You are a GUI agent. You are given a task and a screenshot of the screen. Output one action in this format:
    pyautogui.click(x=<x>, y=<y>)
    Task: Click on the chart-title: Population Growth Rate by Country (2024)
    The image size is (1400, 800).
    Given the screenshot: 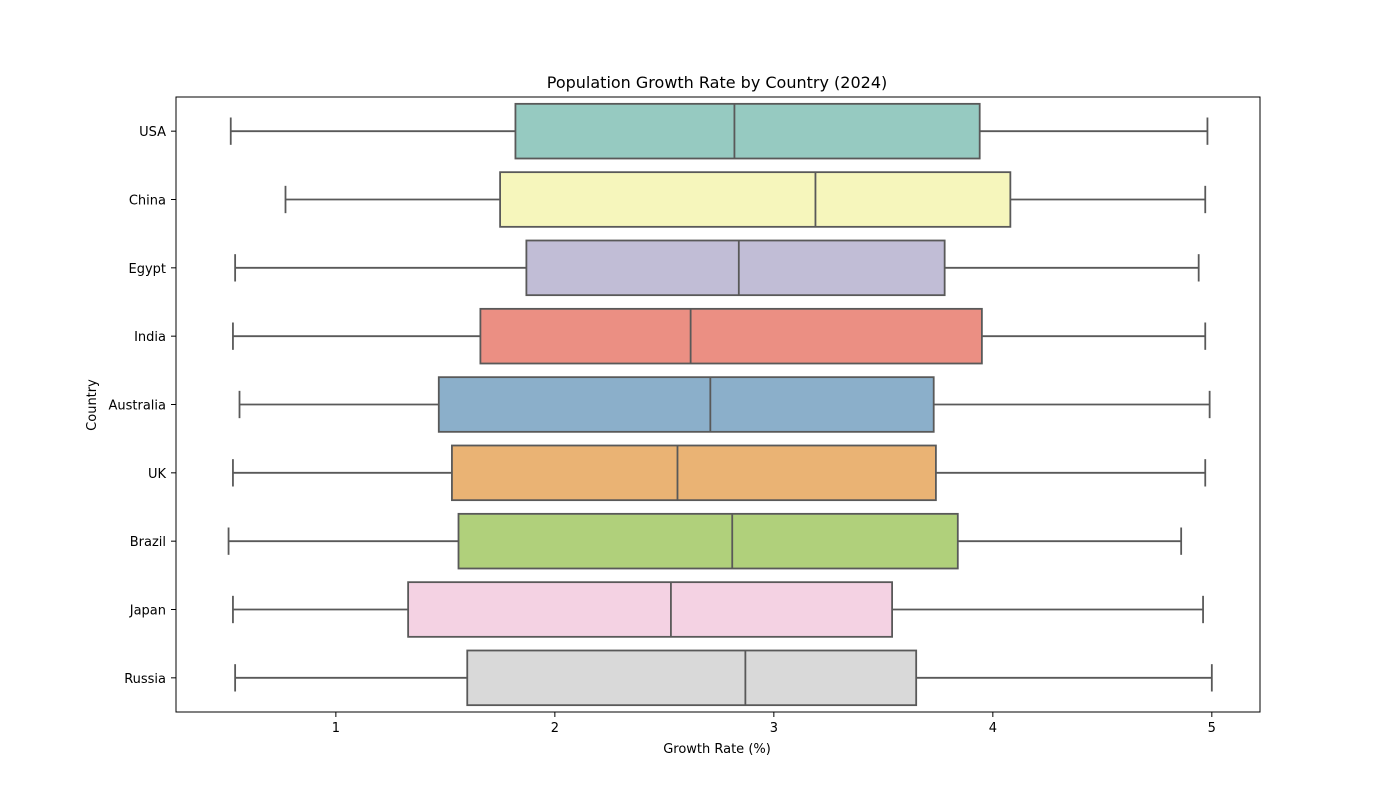 What is the action you would take?
    pyautogui.click(x=717, y=82)
    